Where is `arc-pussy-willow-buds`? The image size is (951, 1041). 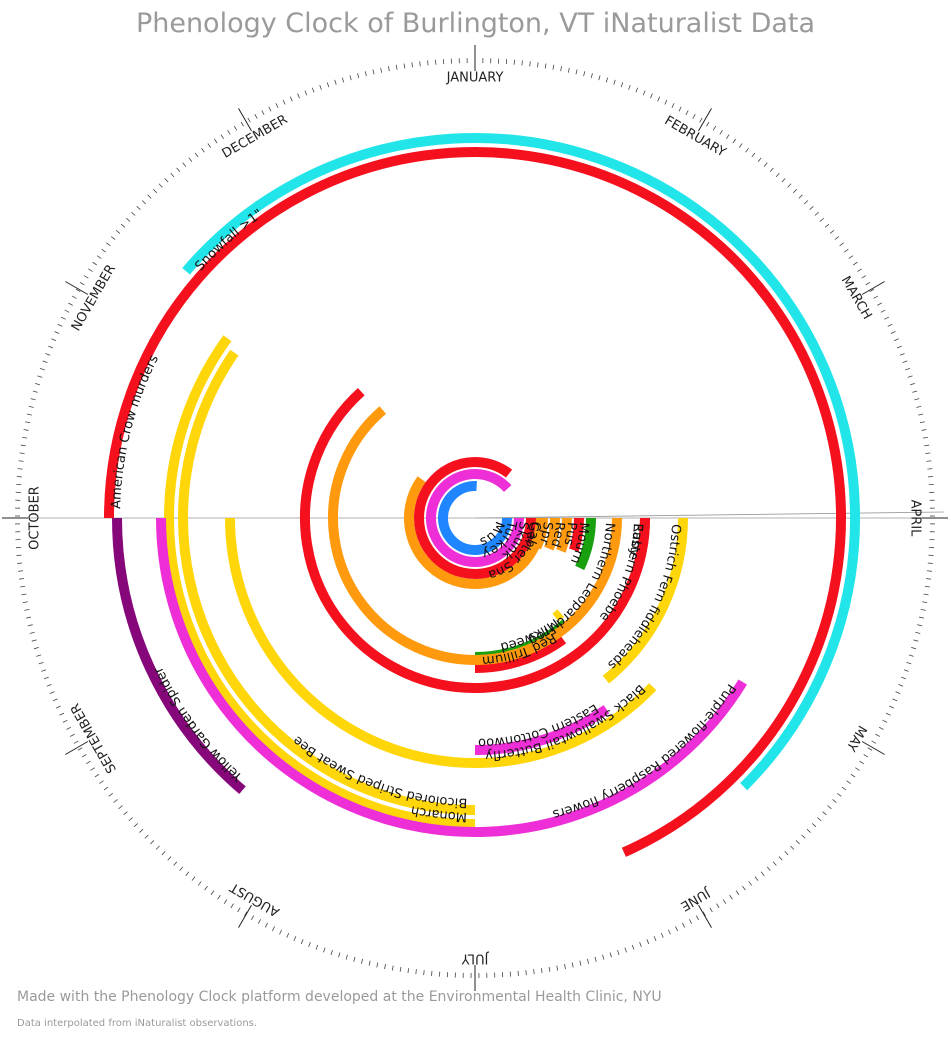 arc-pussy-willow-buds is located at coordinates (576, 534).